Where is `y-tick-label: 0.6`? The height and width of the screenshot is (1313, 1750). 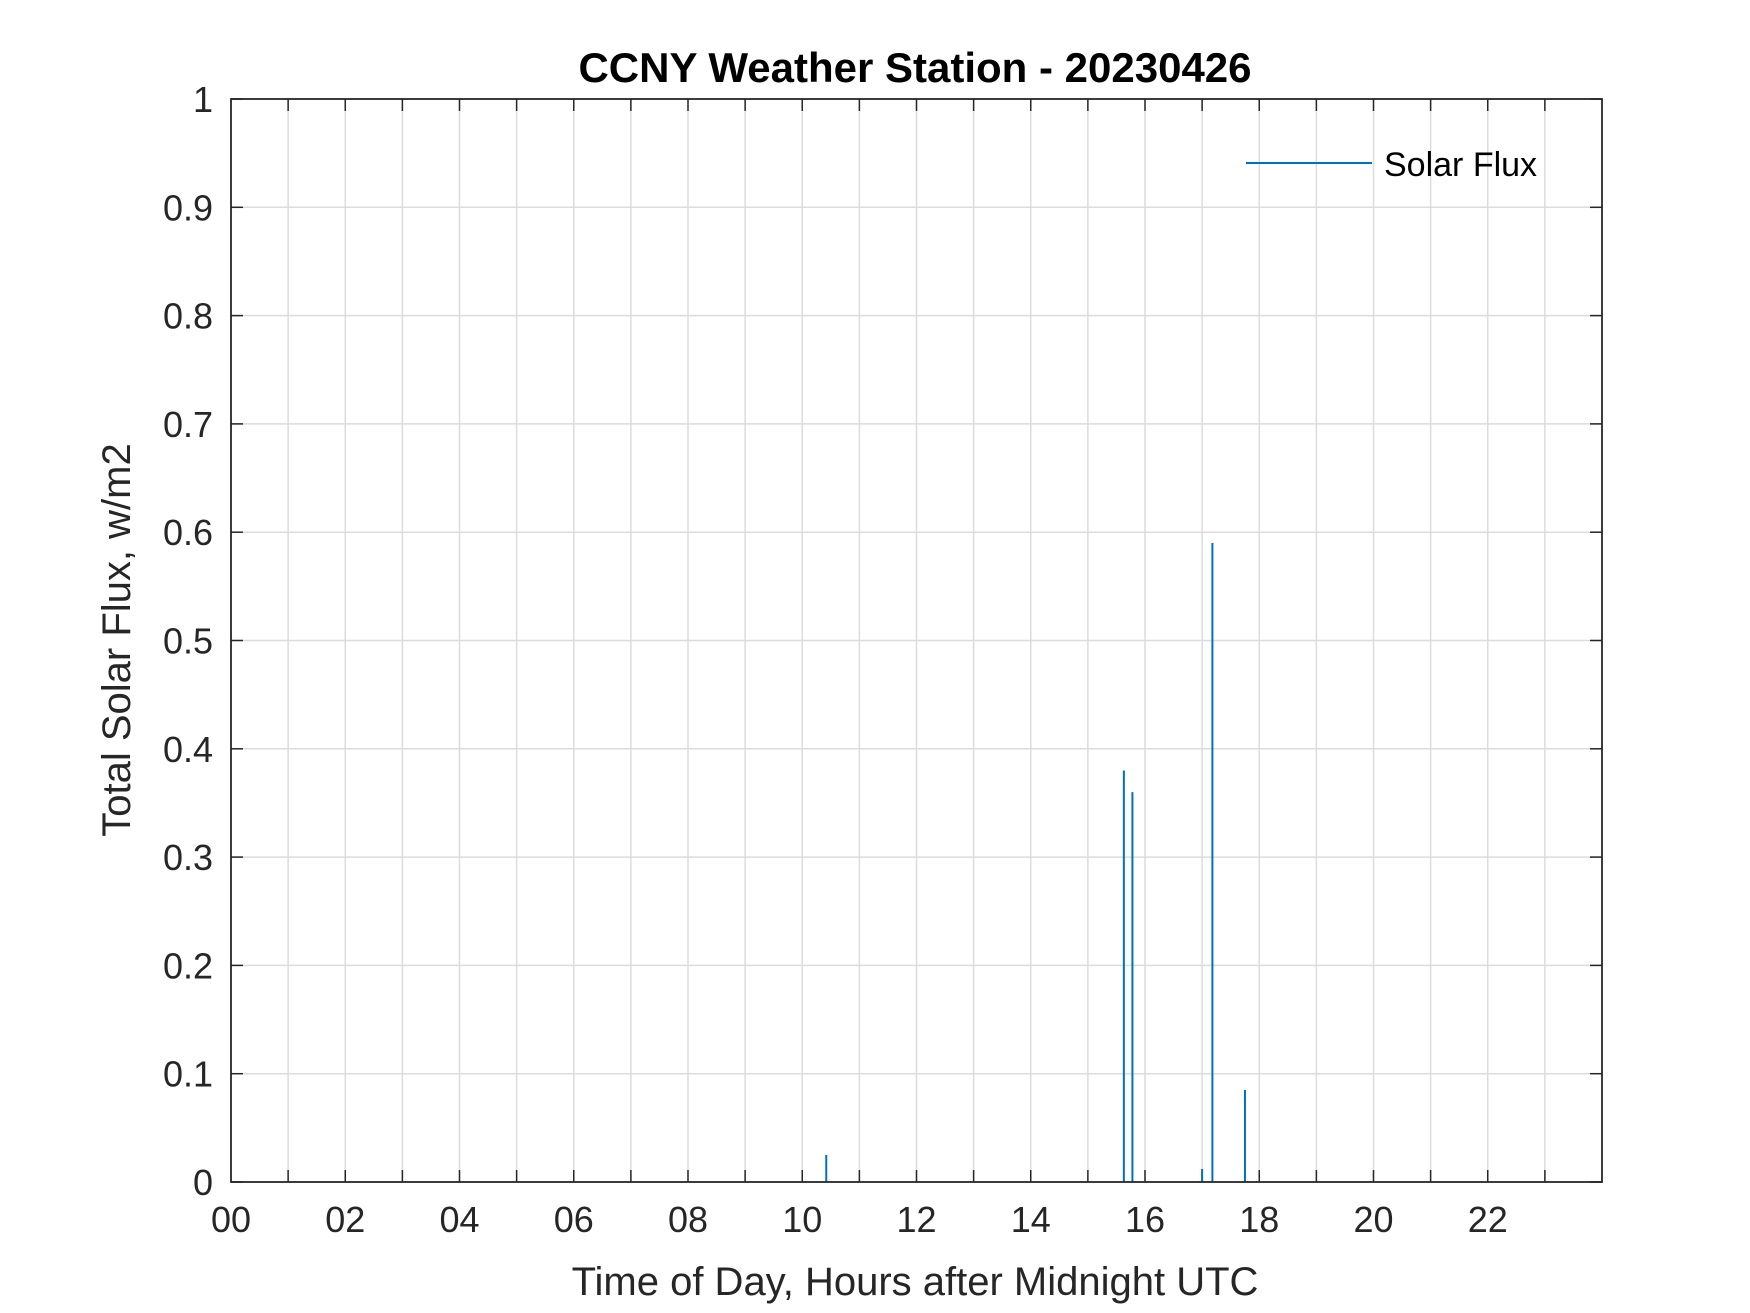
y-tick-label: 0.6 is located at coordinates (188, 532).